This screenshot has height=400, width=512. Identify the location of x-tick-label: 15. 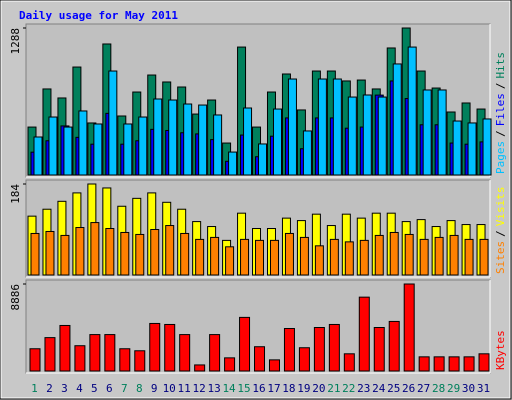
(243, 388).